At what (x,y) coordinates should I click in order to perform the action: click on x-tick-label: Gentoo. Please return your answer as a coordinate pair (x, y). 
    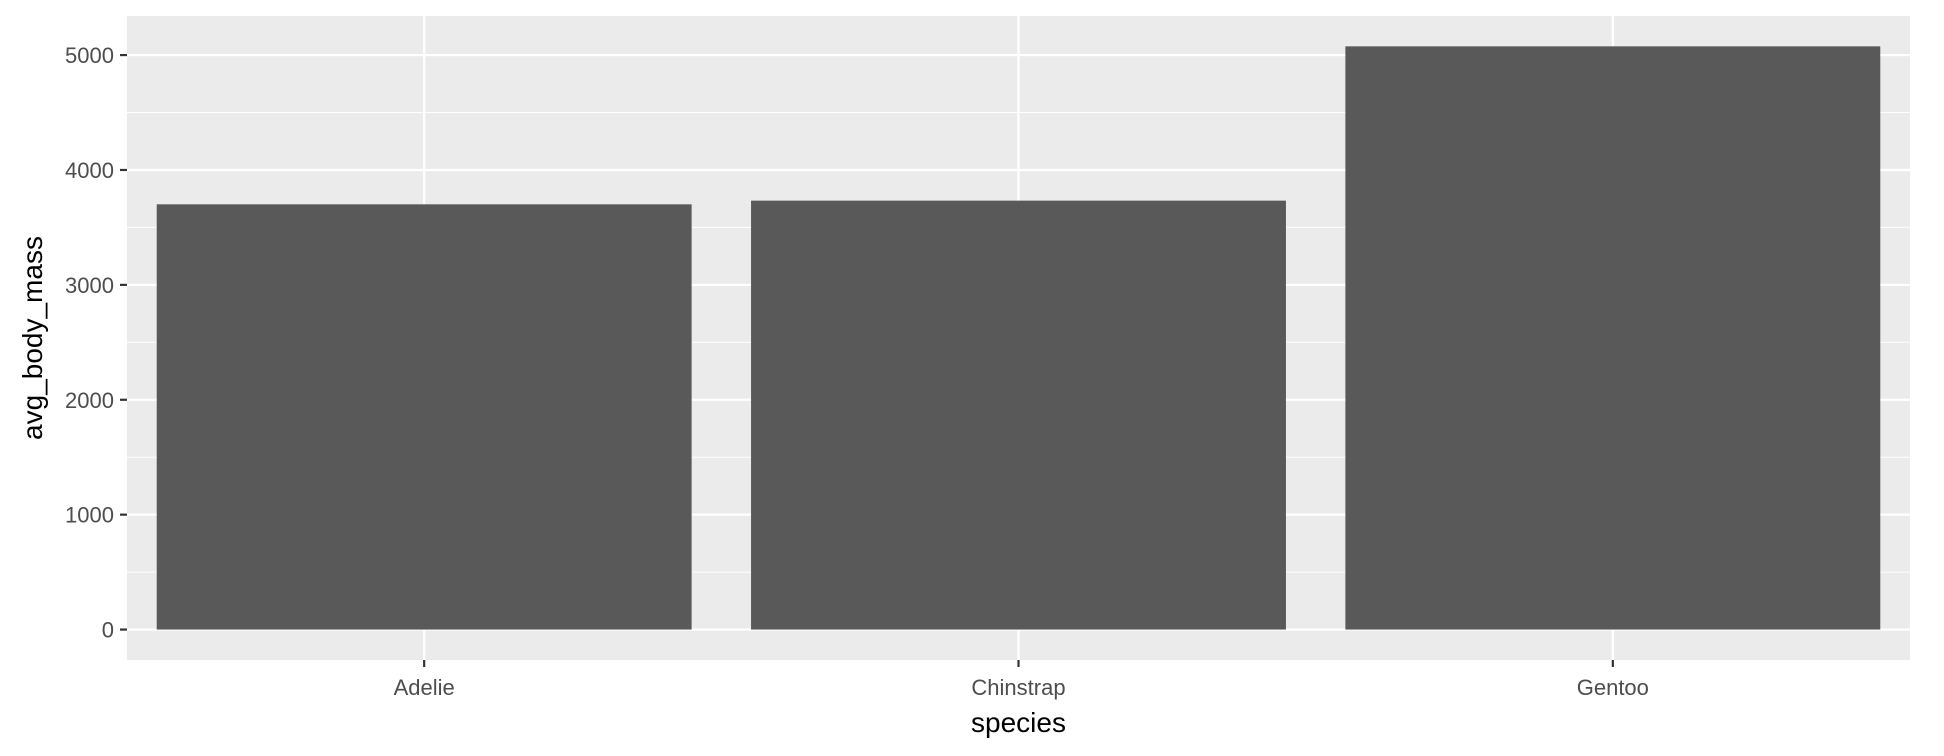
    Looking at the image, I should click on (1613, 687).